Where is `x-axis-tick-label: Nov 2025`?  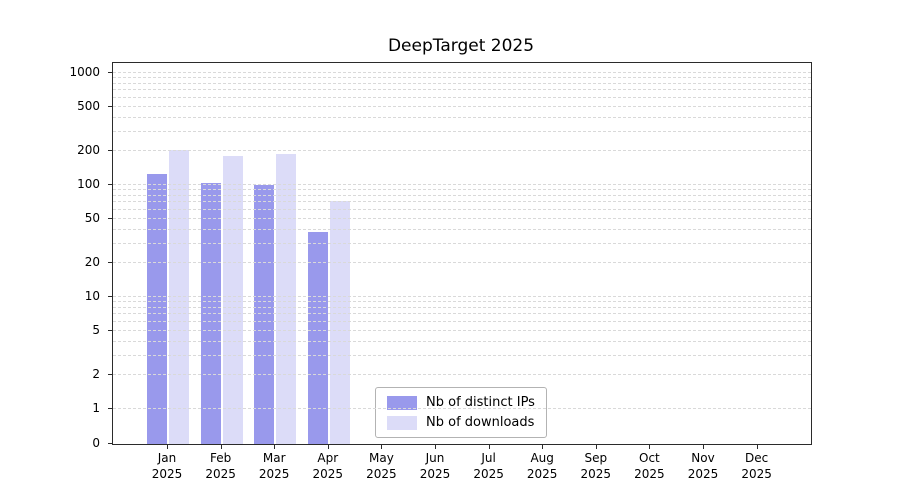 x-axis-tick-label: Nov 2025 is located at coordinates (703, 466).